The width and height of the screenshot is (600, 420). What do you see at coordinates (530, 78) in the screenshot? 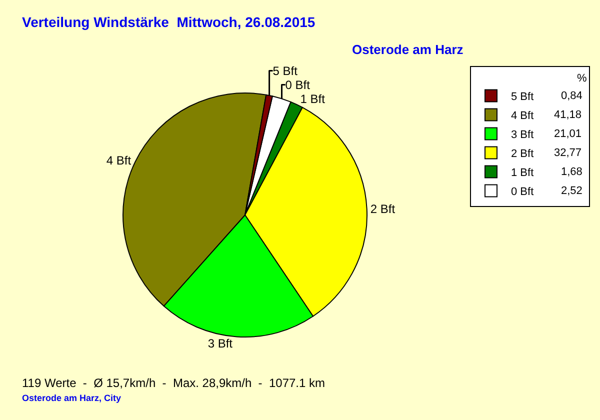
I see `legend-title: %` at bounding box center [530, 78].